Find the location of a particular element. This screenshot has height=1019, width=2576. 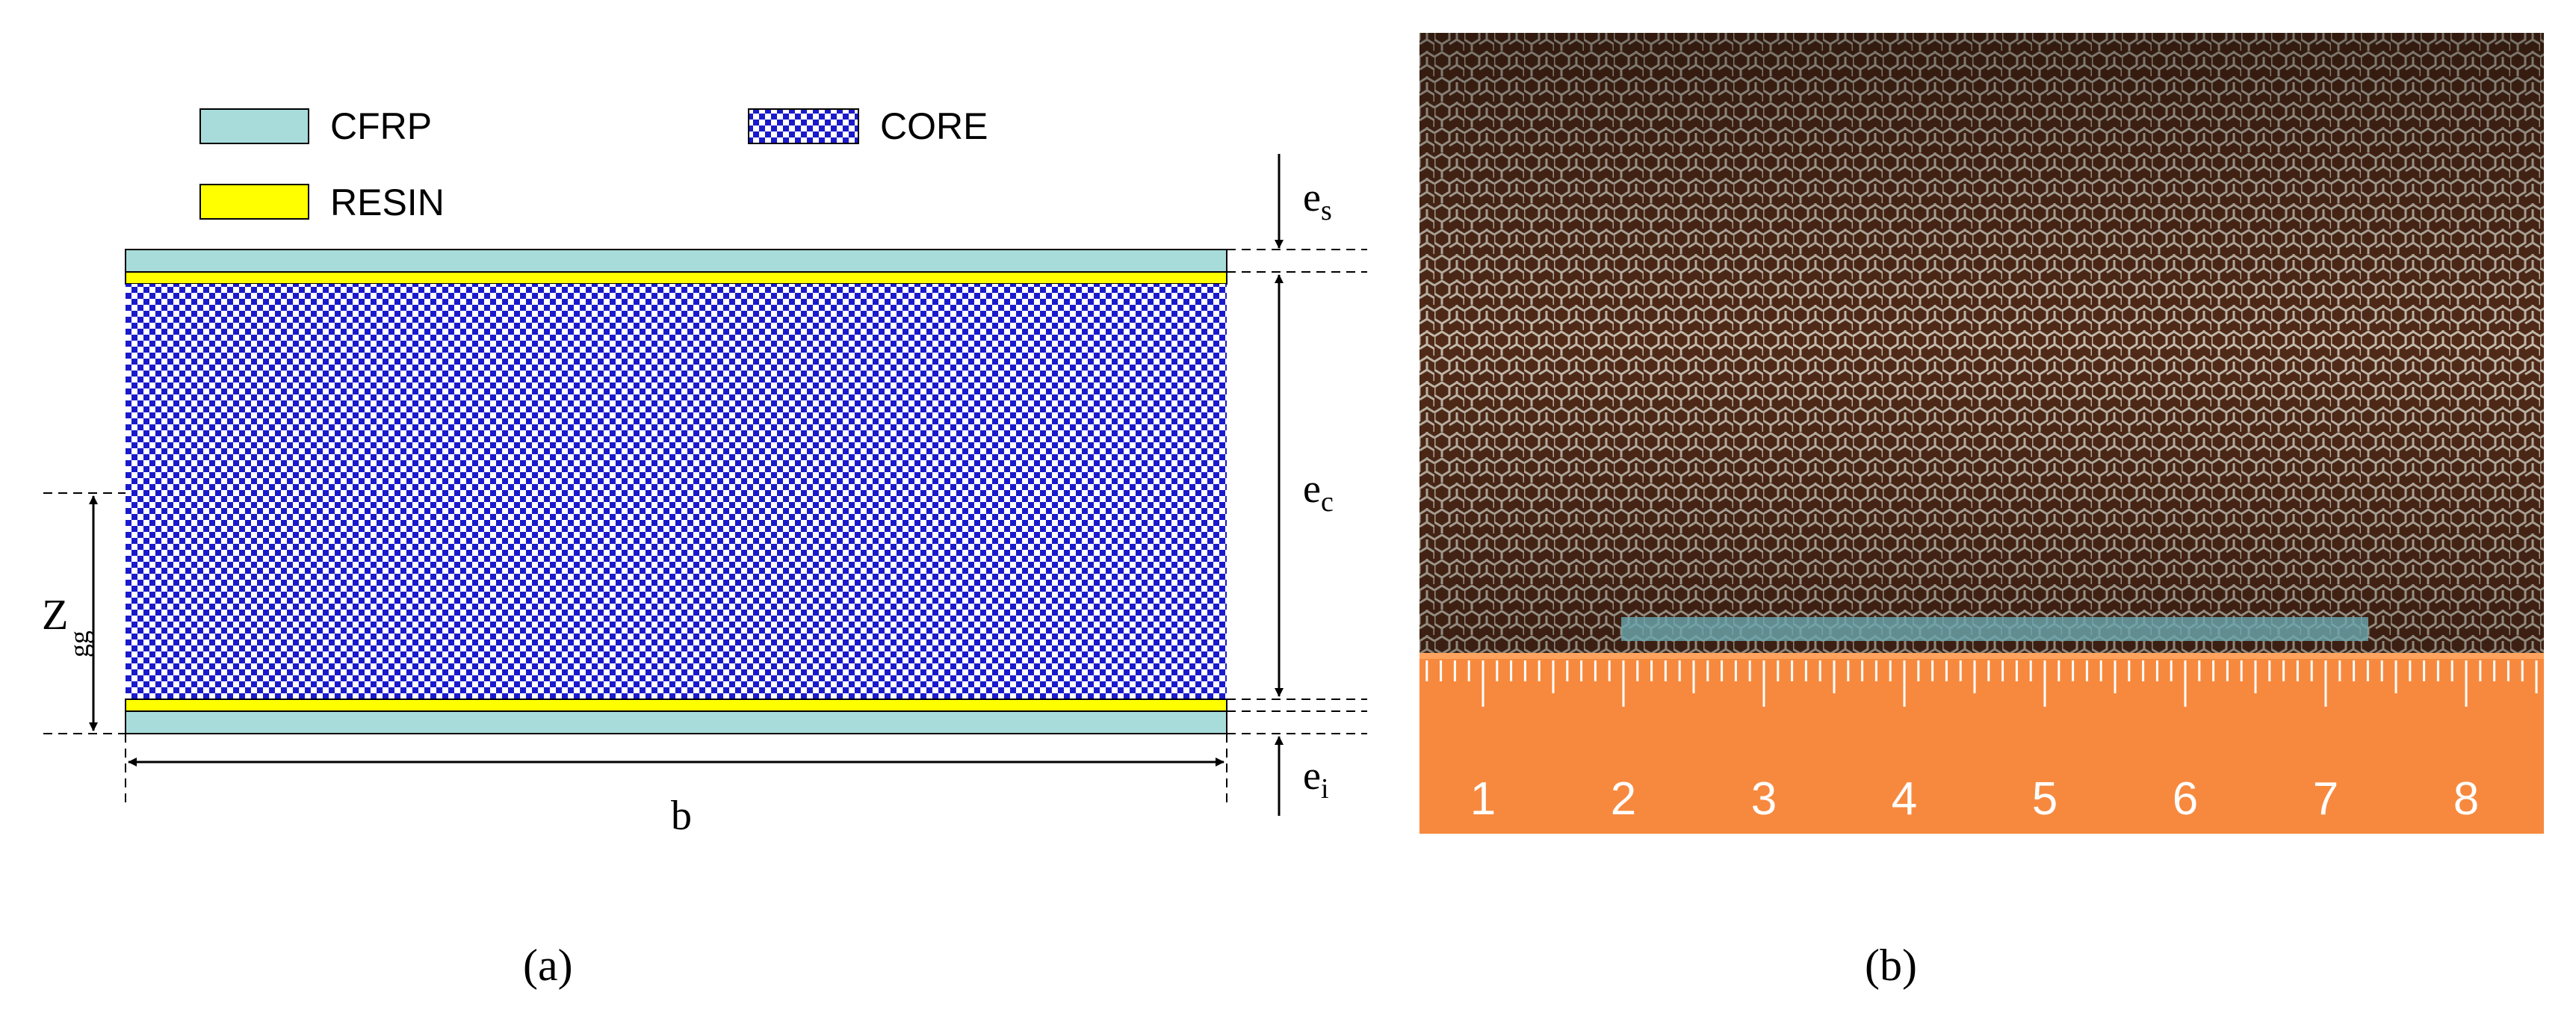

top-resin-layer is located at coordinates (676, 278).